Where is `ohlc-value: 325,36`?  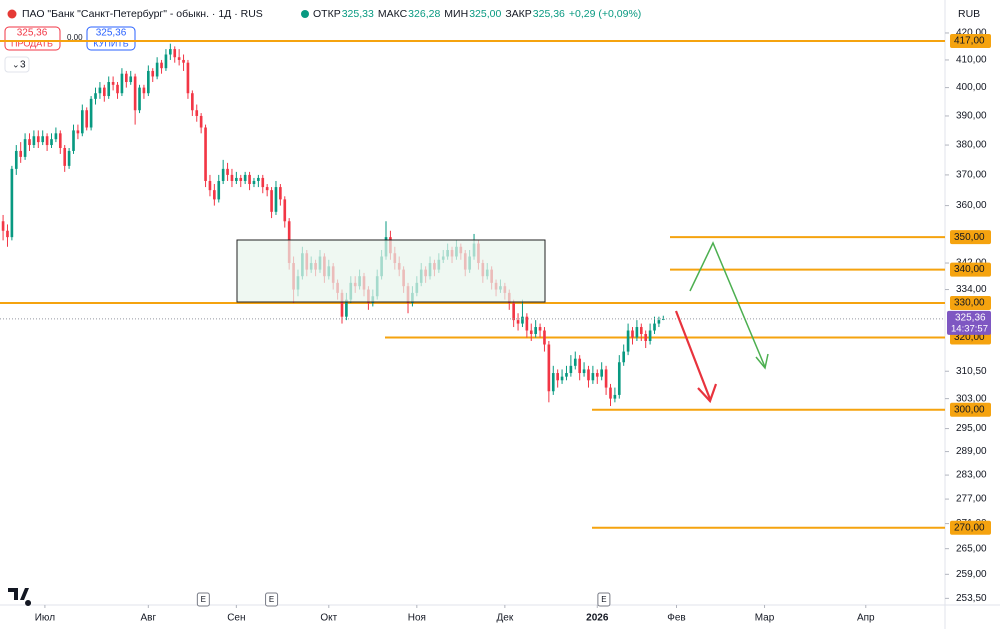
ohlc-value: 325,36 is located at coordinates (549, 14).